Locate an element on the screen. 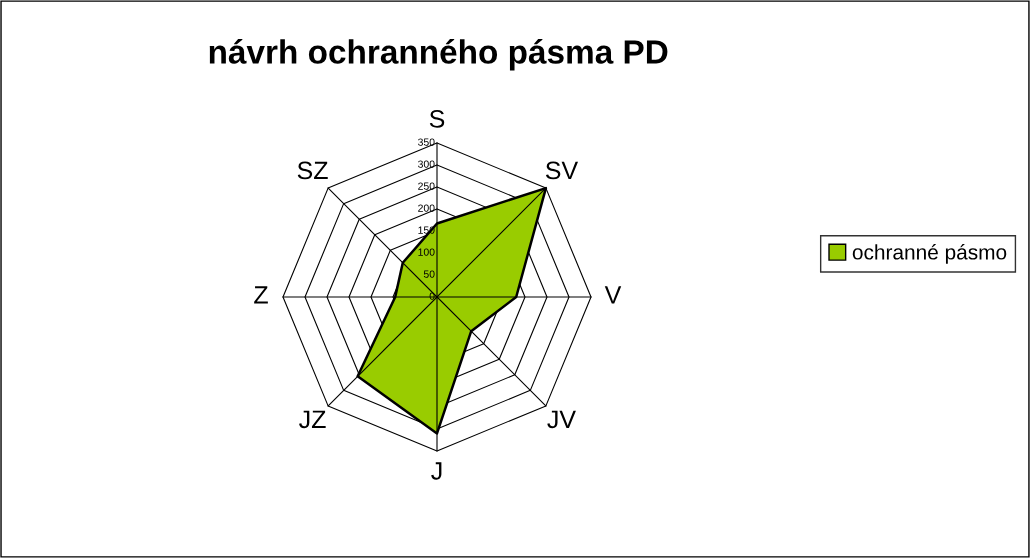 This screenshot has height=558, width=1031. y-tick-label: 100 is located at coordinates (426, 252).